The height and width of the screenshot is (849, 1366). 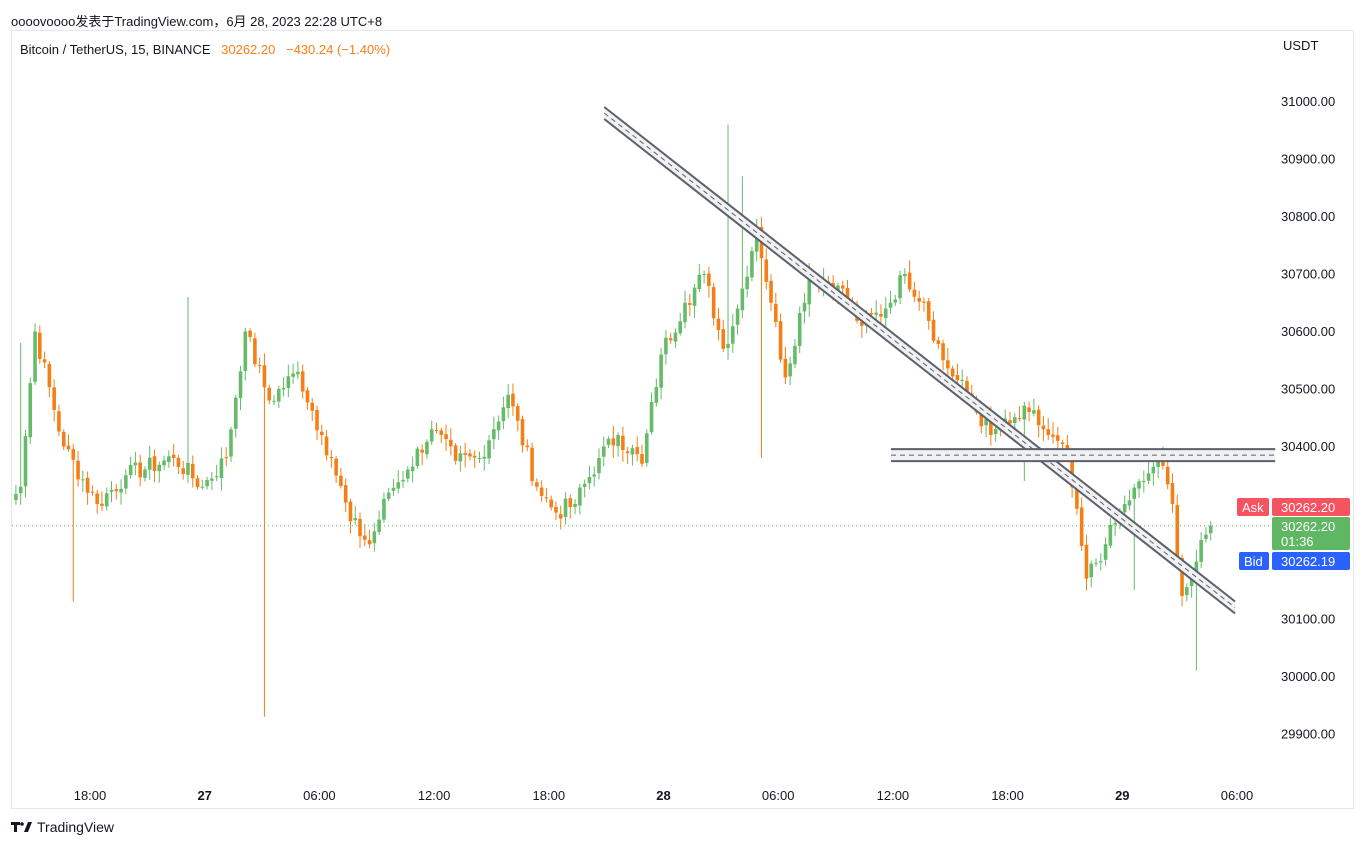 I want to click on symbol-title: Bitcoin / TetherUS, 15, BINANCE, so click(x=115, y=49).